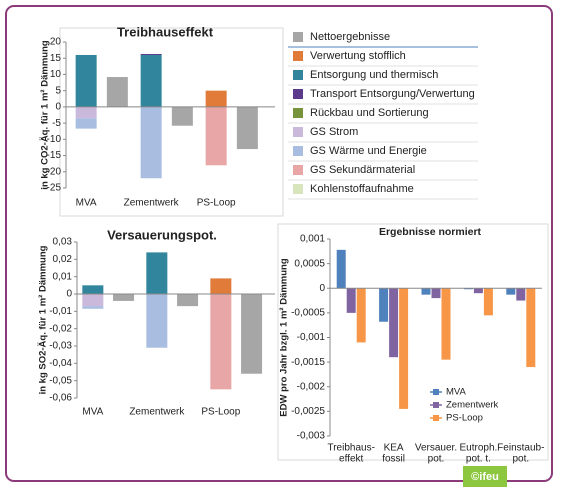 Image resolution: width=563 pixels, height=491 pixels. Describe the element at coordinates (60, 380) in the screenshot. I see `y-tick-label: -0,05` at that location.